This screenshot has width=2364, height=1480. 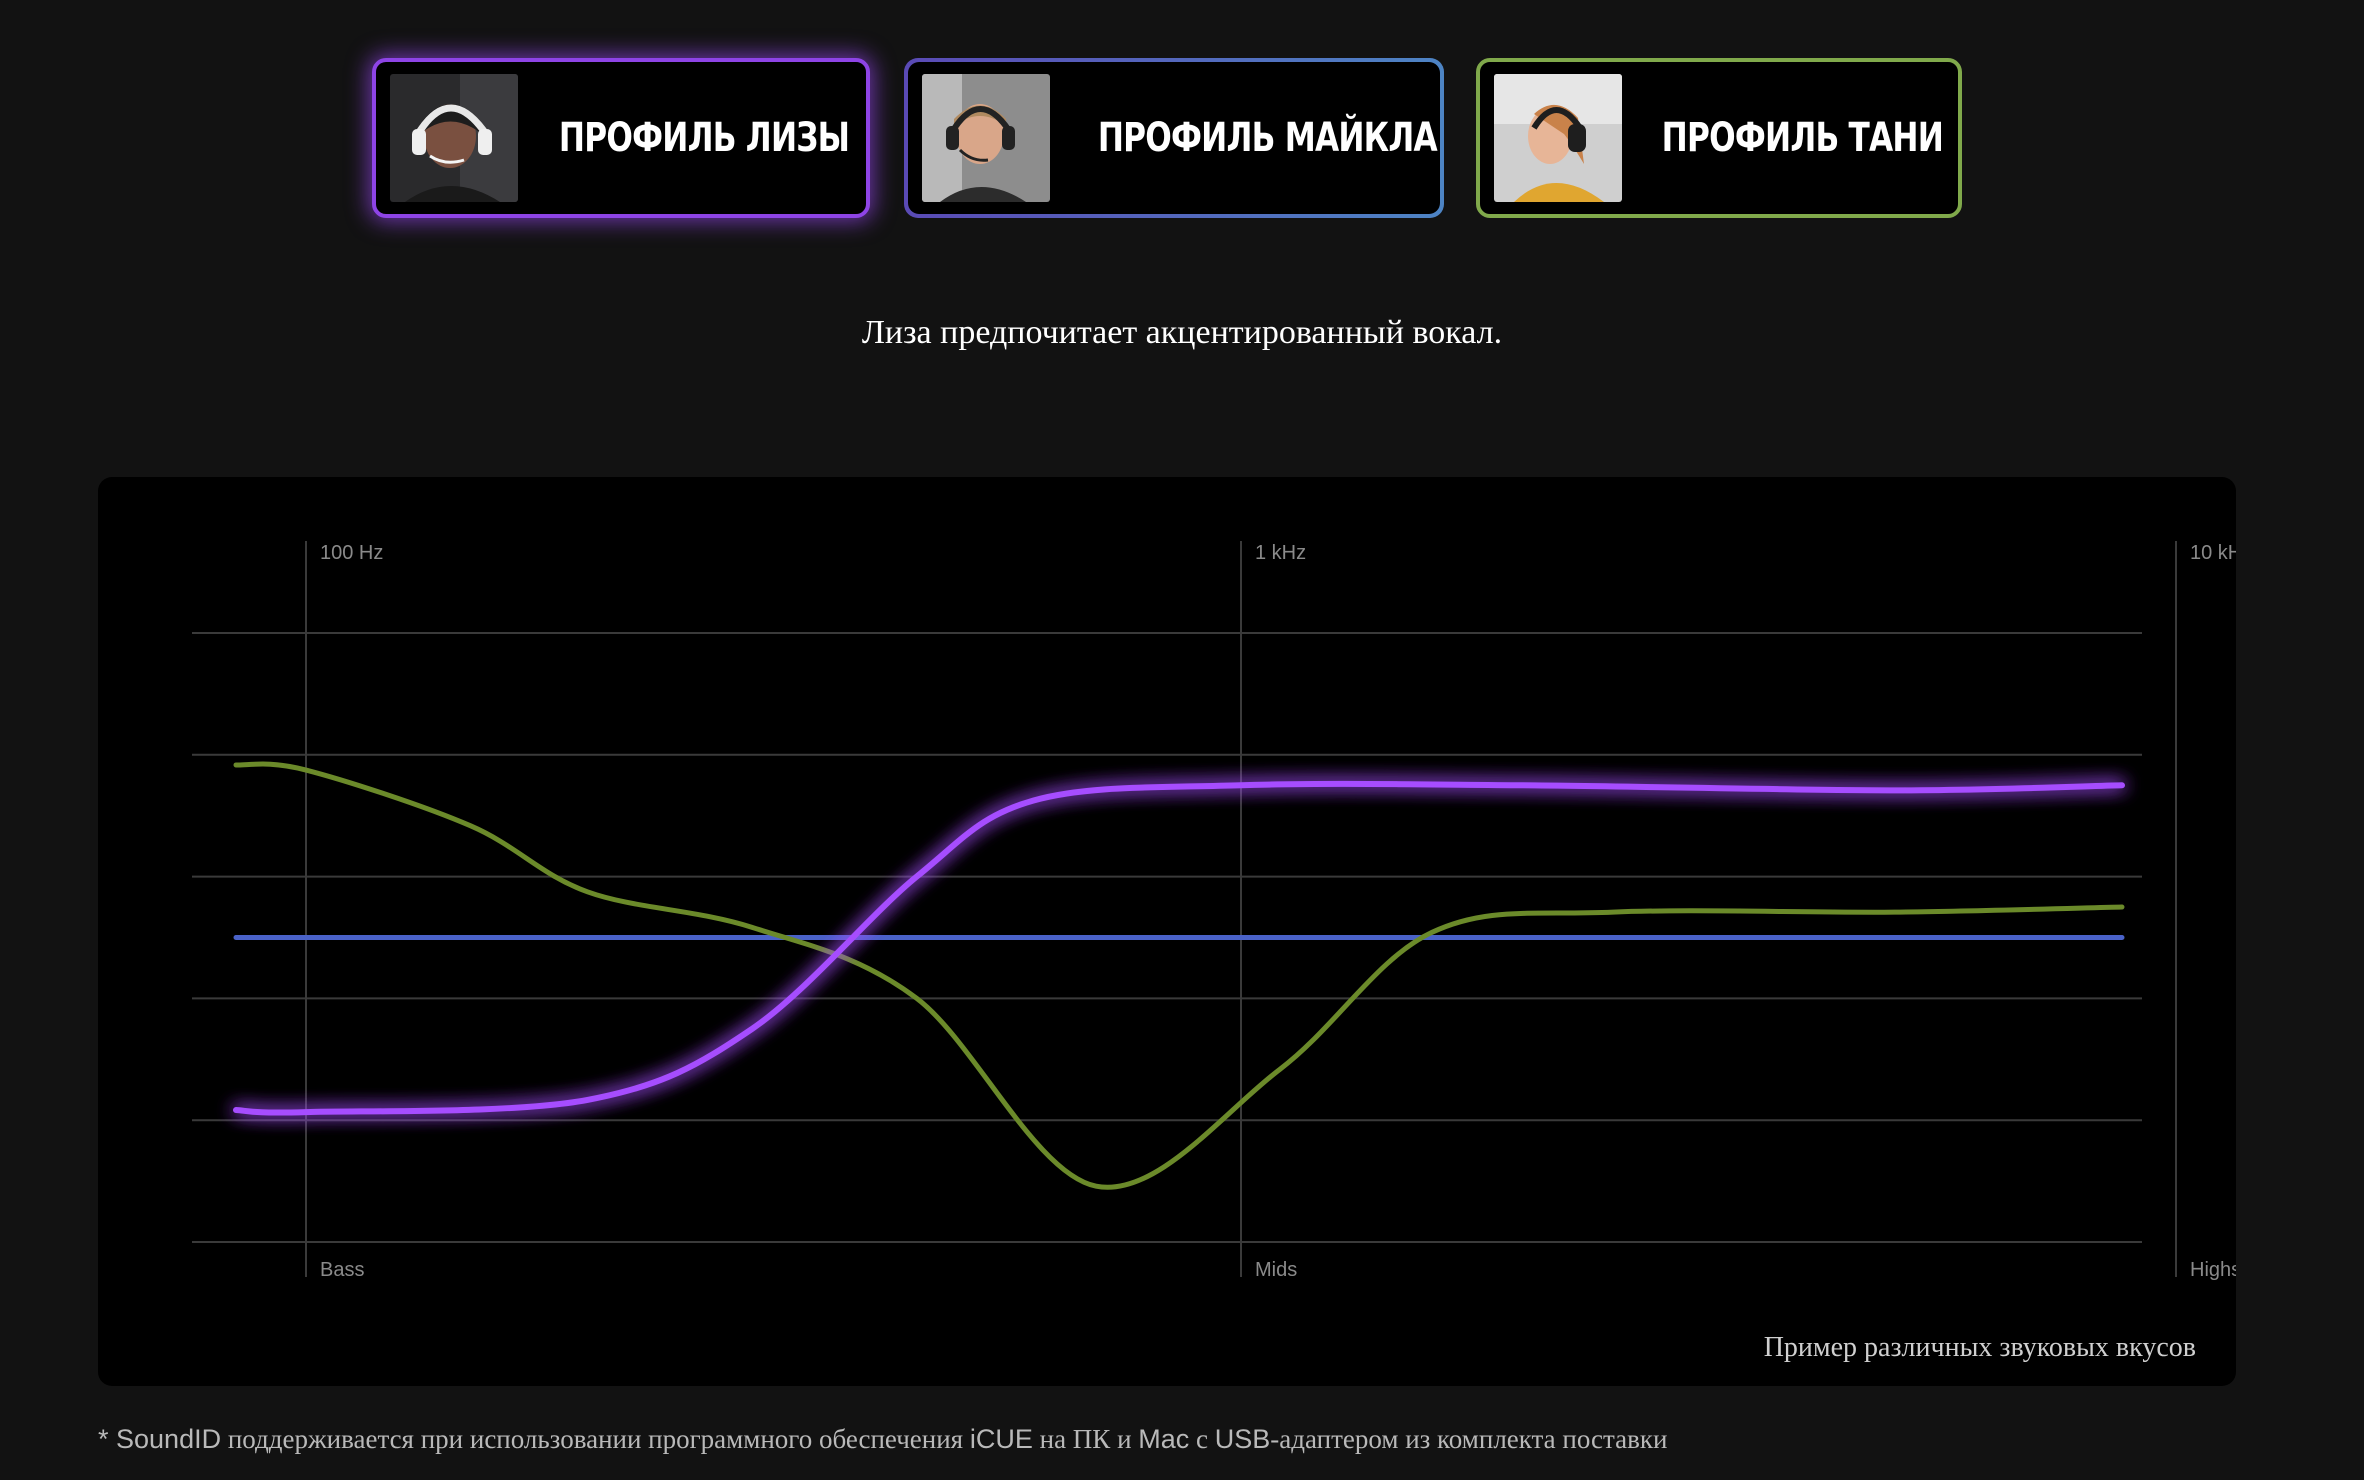 What do you see at coordinates (1001, 1439) in the screenshot?
I see `footnote-icue: iCUE` at bounding box center [1001, 1439].